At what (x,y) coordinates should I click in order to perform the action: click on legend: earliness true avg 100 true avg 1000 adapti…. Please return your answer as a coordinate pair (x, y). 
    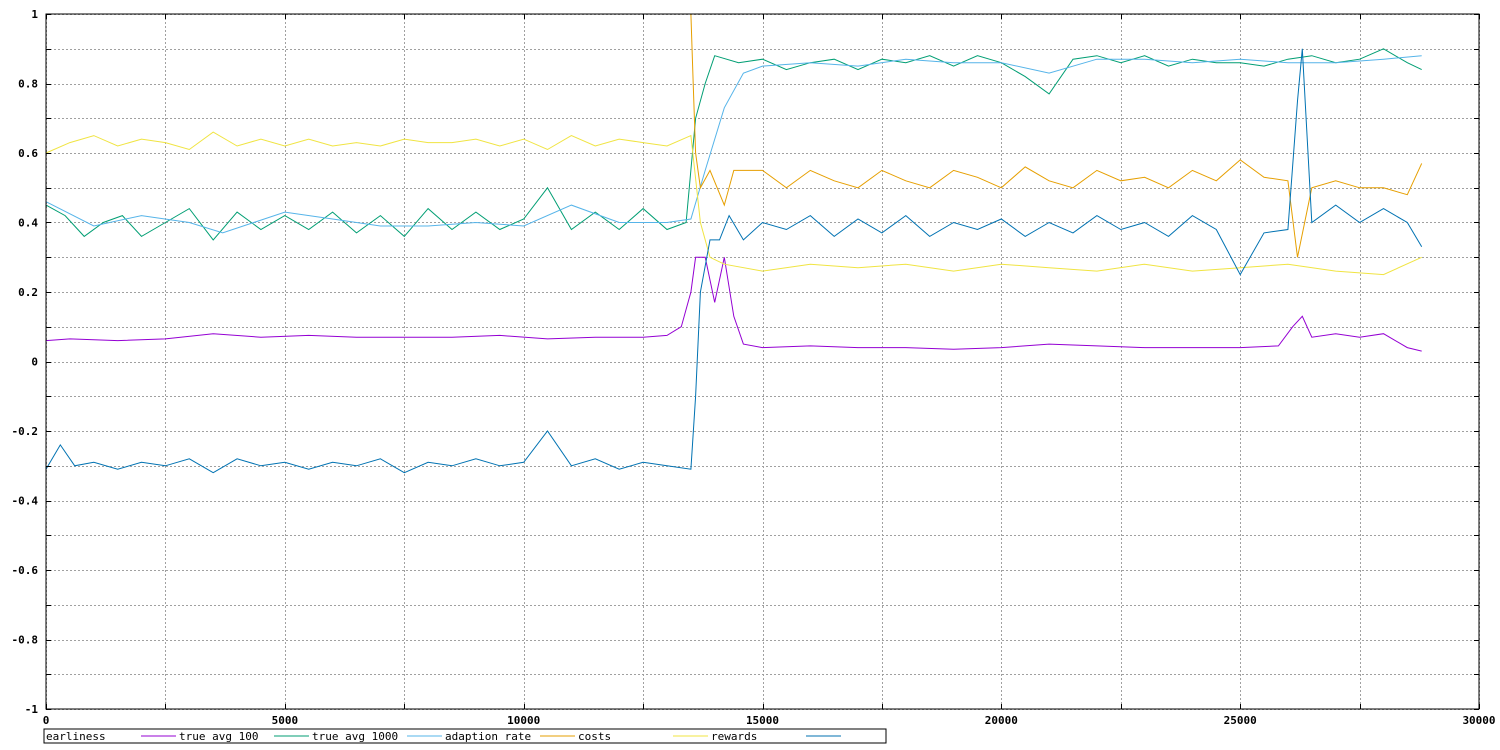
    Looking at the image, I should click on (465, 736).